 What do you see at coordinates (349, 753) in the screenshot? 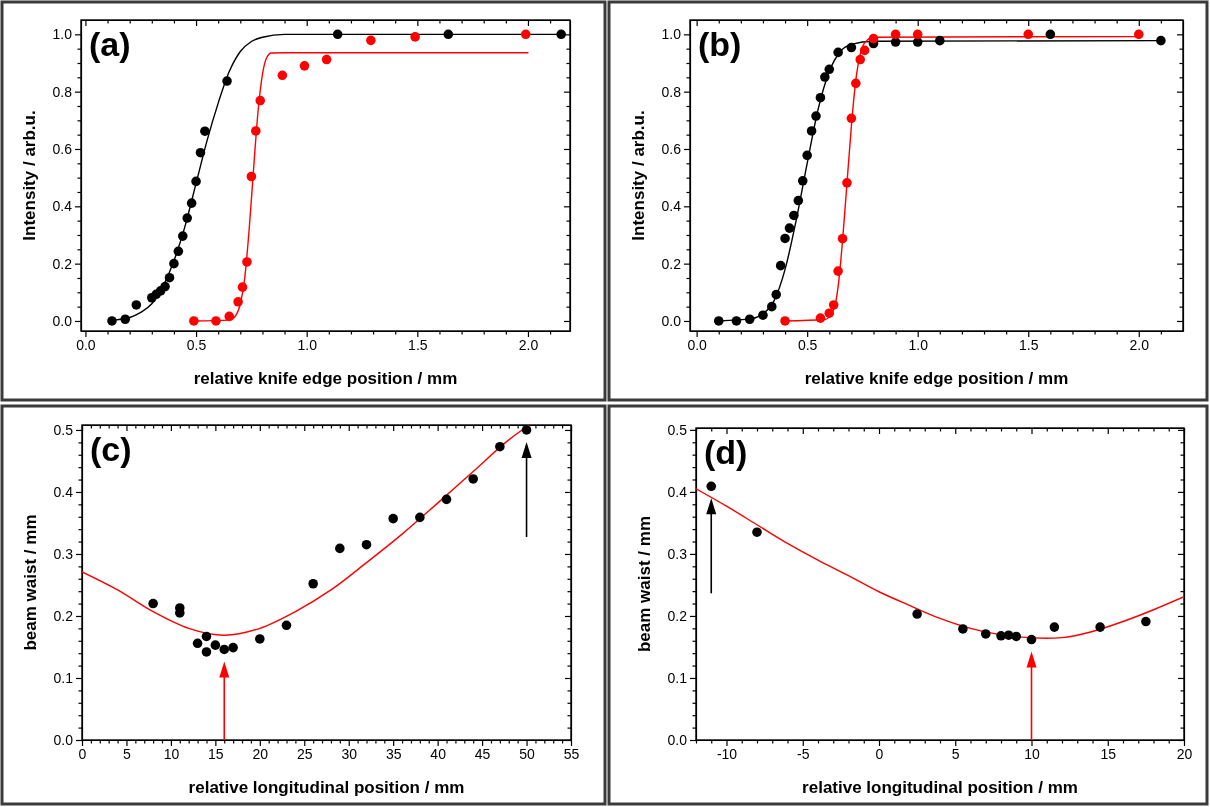
I see `x-tick-label: 30` at bounding box center [349, 753].